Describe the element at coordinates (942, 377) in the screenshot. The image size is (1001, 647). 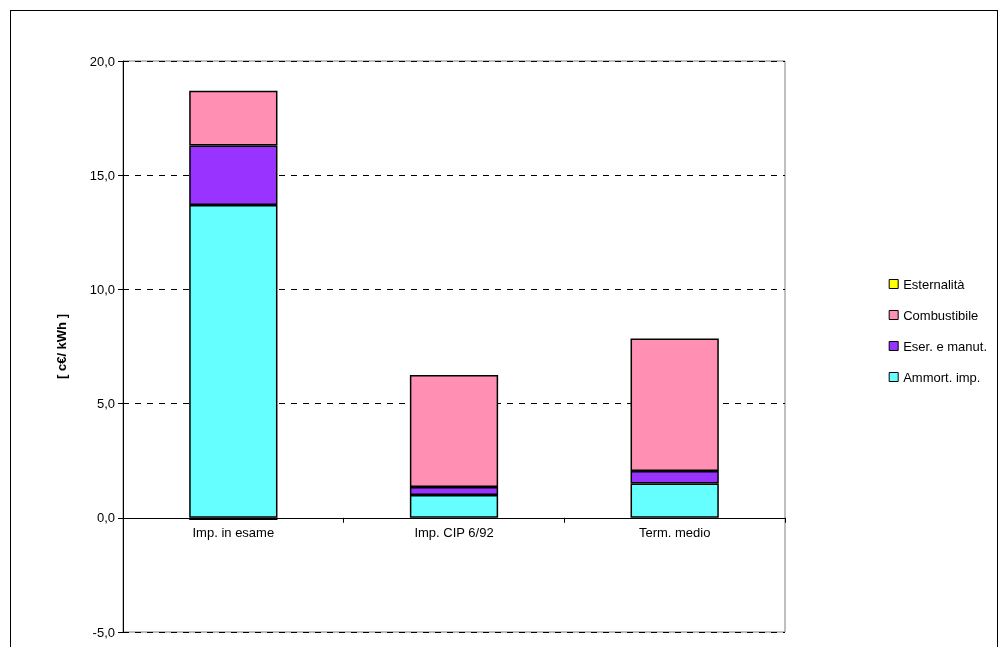
I see `legend-label: Ammort. imp.` at that location.